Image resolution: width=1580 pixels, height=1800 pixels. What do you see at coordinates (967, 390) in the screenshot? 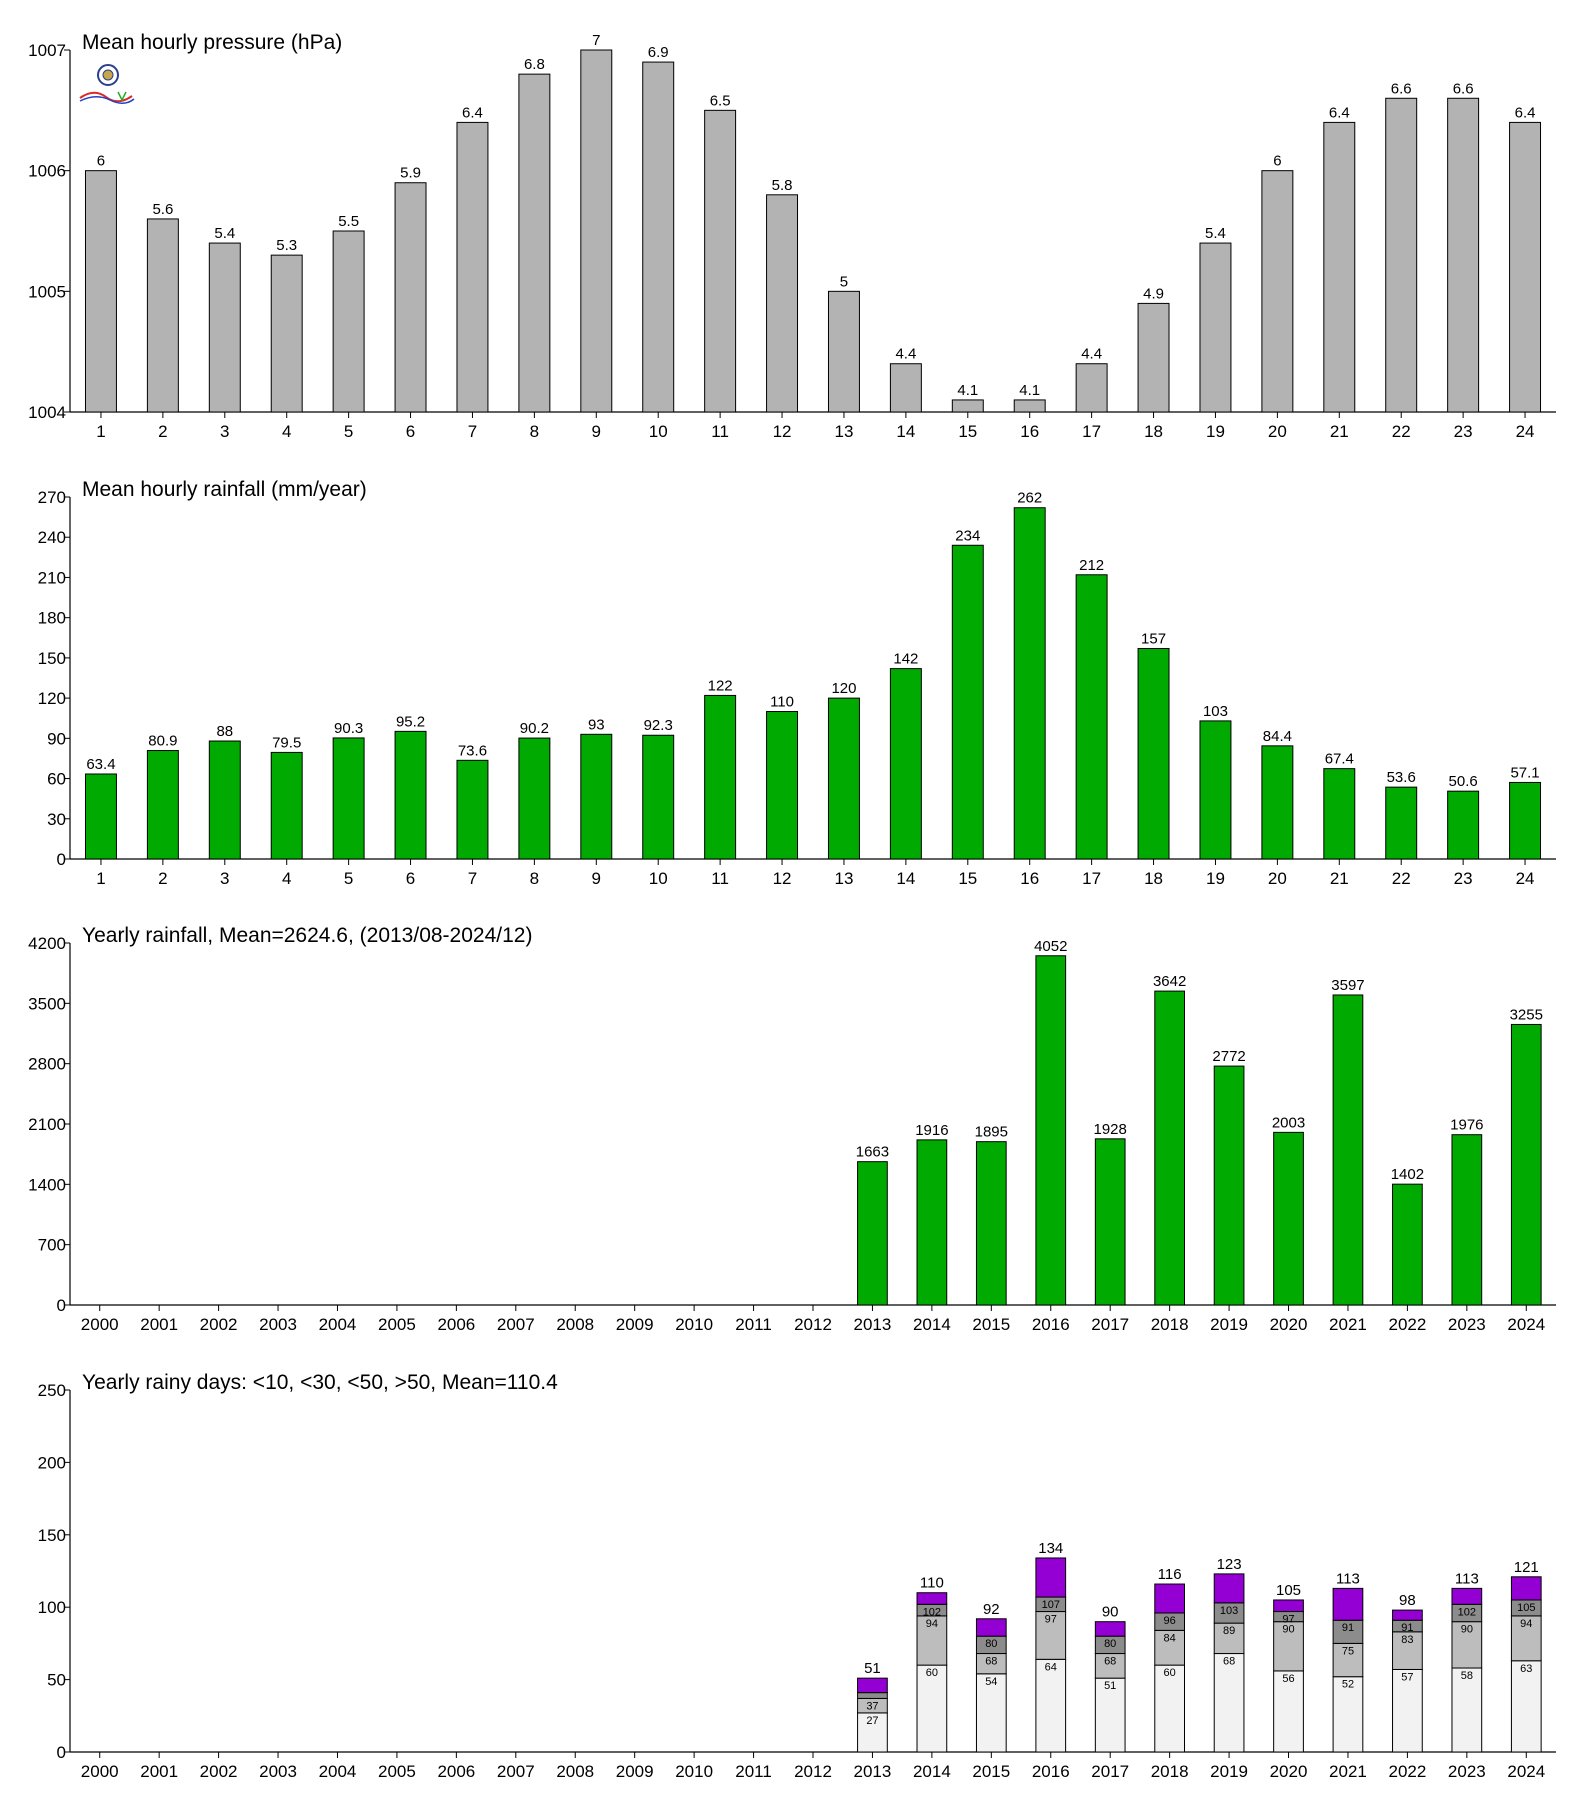
I see `data-label: 4.1` at bounding box center [967, 390].